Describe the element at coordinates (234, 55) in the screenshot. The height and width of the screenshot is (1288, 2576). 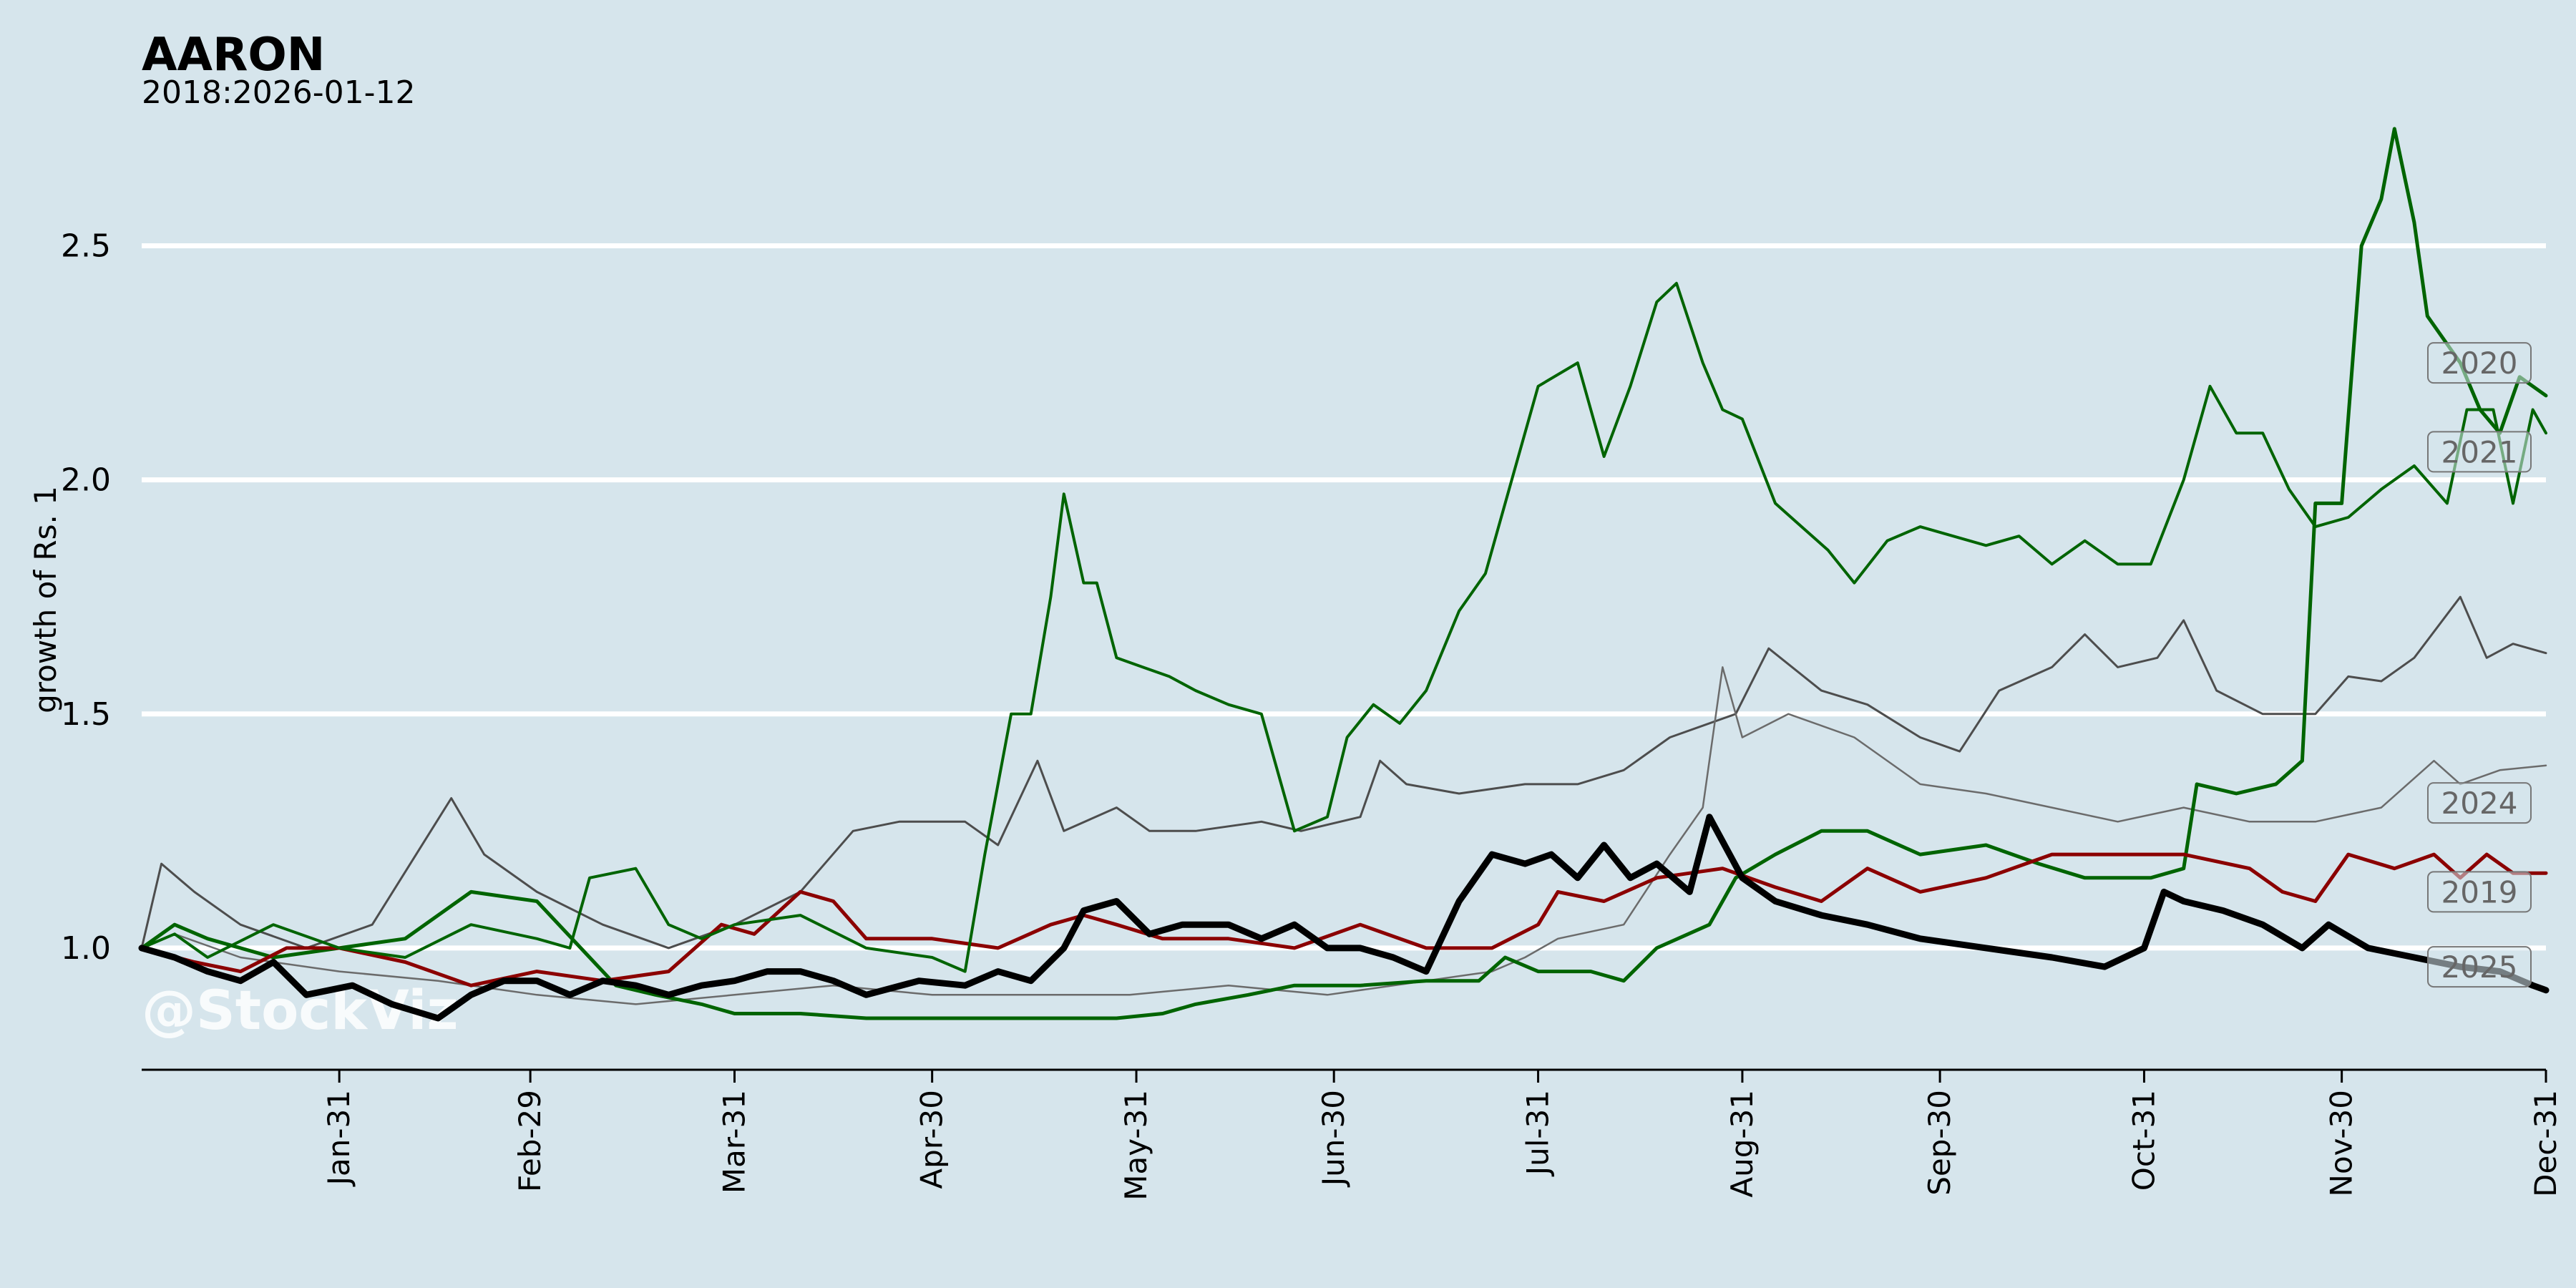
I see `chart-title: AARON` at that location.